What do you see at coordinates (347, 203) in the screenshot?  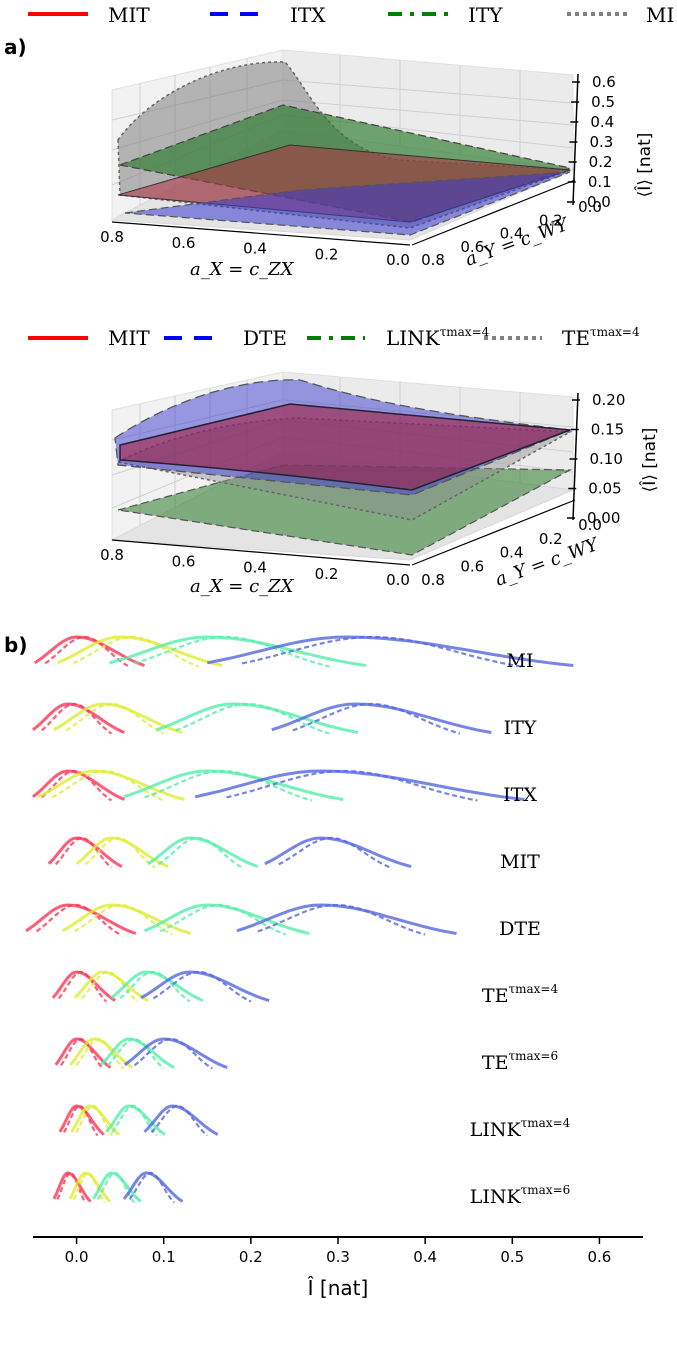 I see `surface-itx` at bounding box center [347, 203].